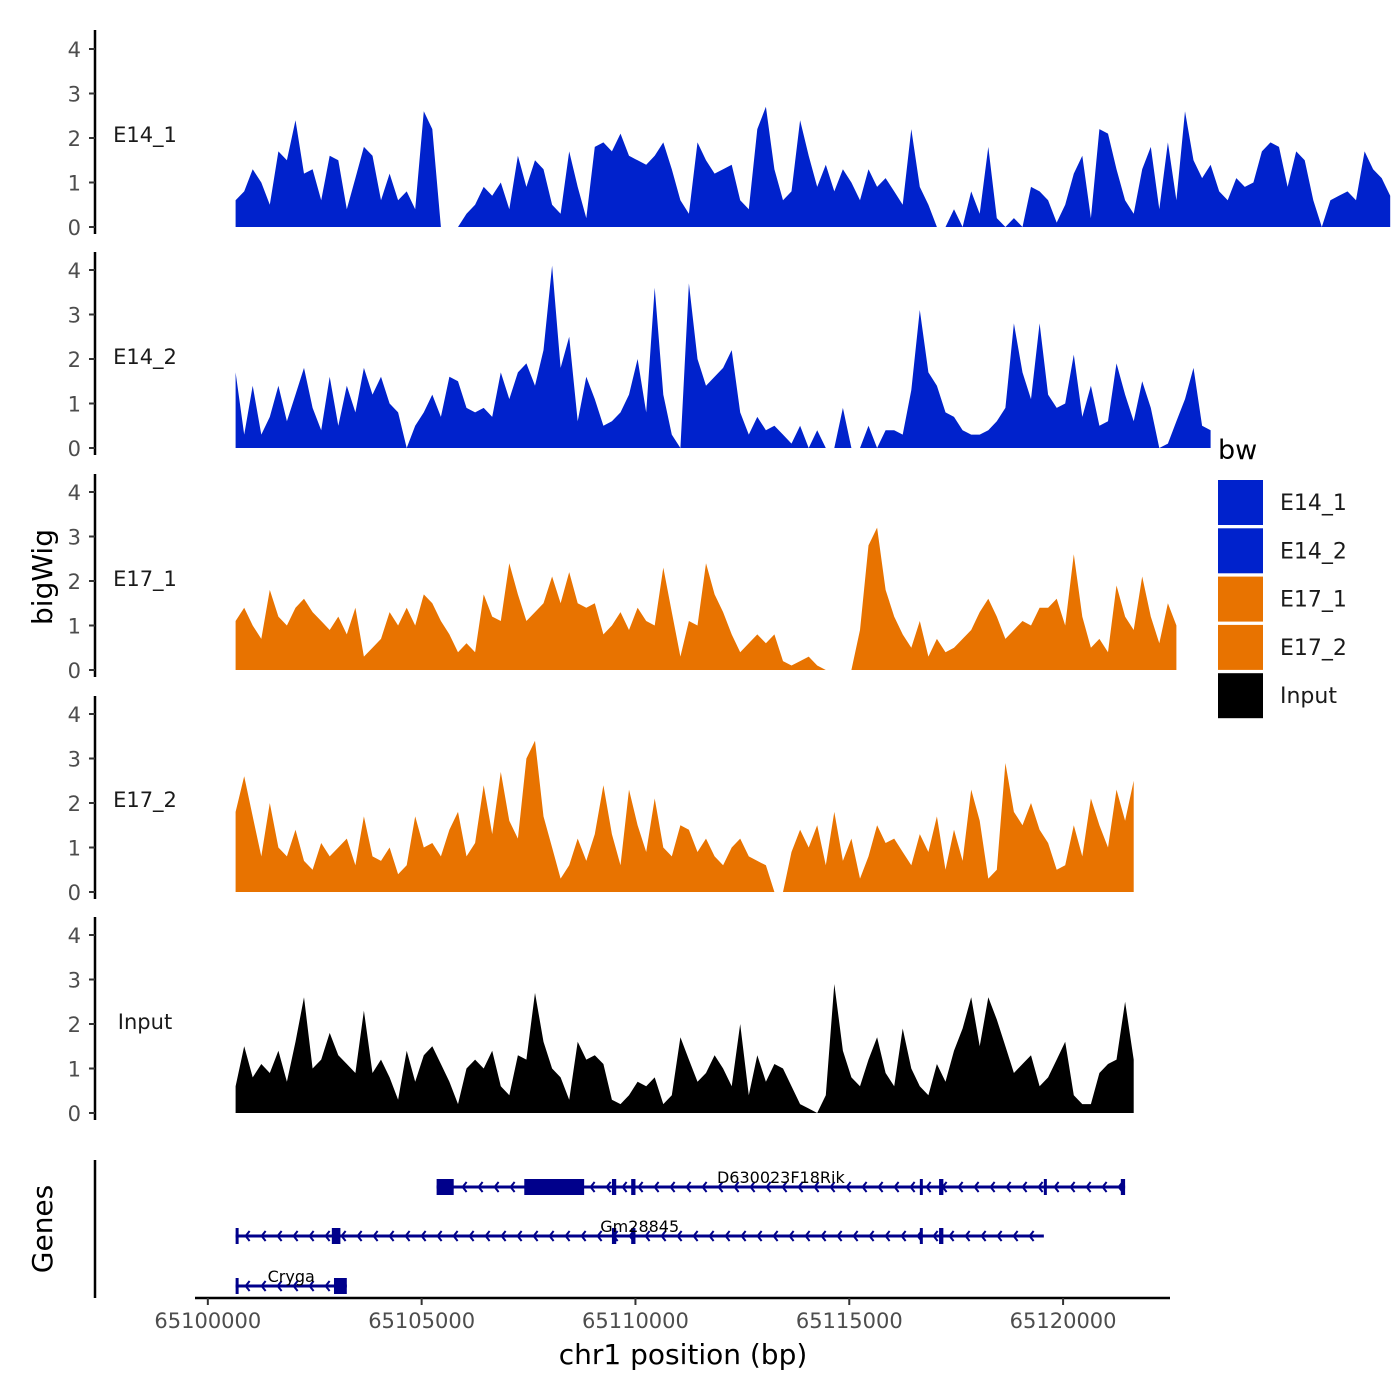  Describe the element at coordinates (1237, 450) in the screenshot. I see `legend-title: bw` at that location.